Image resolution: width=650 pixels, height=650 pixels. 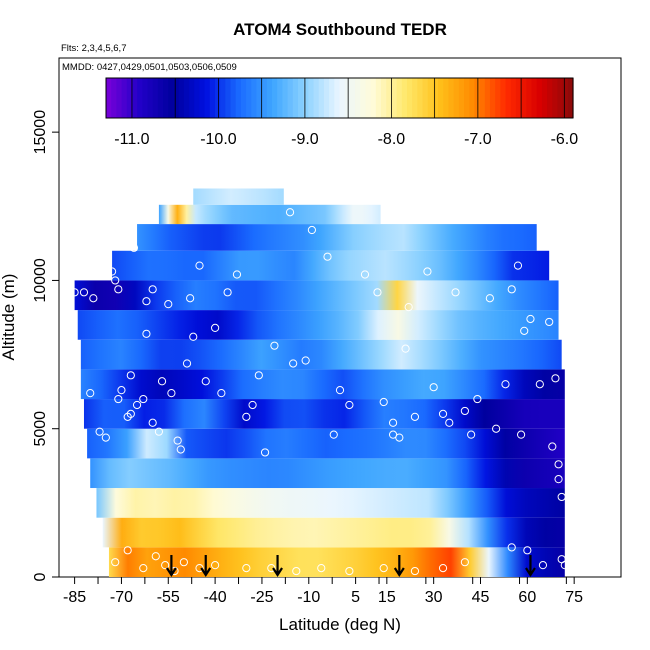 I want to click on flights-note: Flts: 2,3,4,5,6,7, so click(x=93, y=48).